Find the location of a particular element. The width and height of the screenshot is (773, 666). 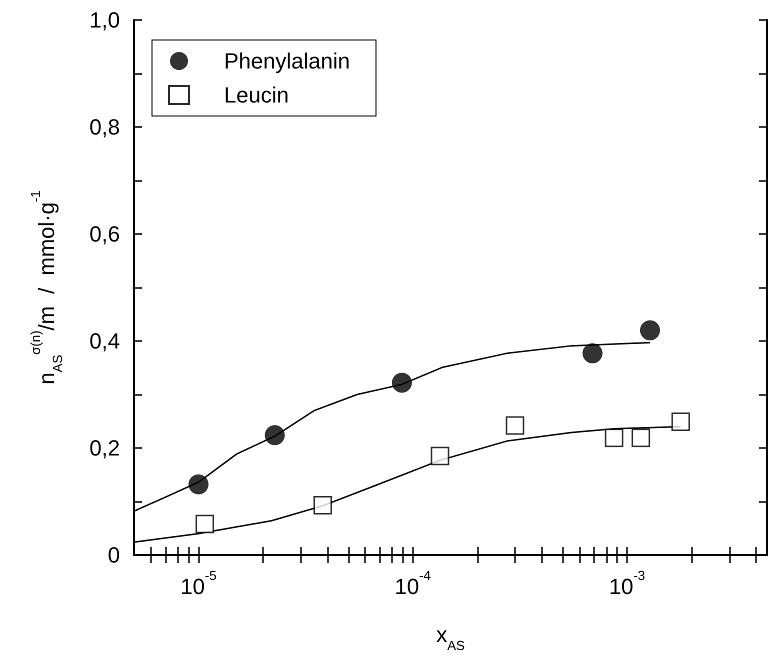

y-tick-label: 1,0 is located at coordinates (104, 20).